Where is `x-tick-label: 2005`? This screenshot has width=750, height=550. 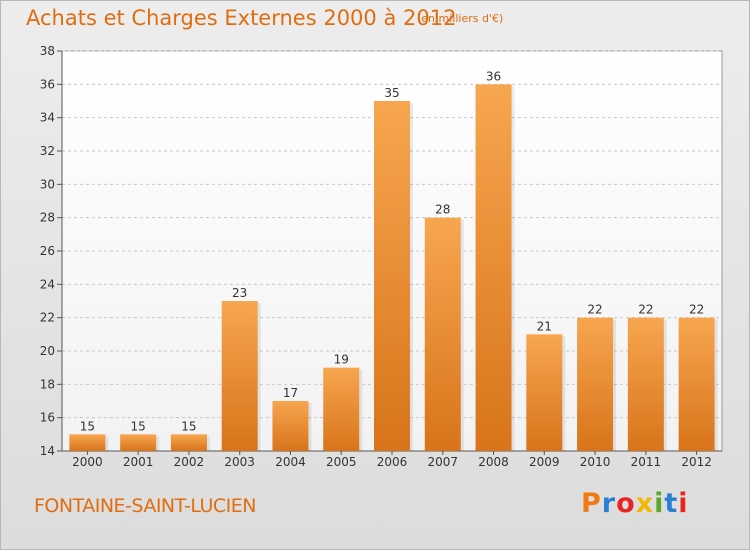 x-tick-label: 2005 is located at coordinates (341, 462).